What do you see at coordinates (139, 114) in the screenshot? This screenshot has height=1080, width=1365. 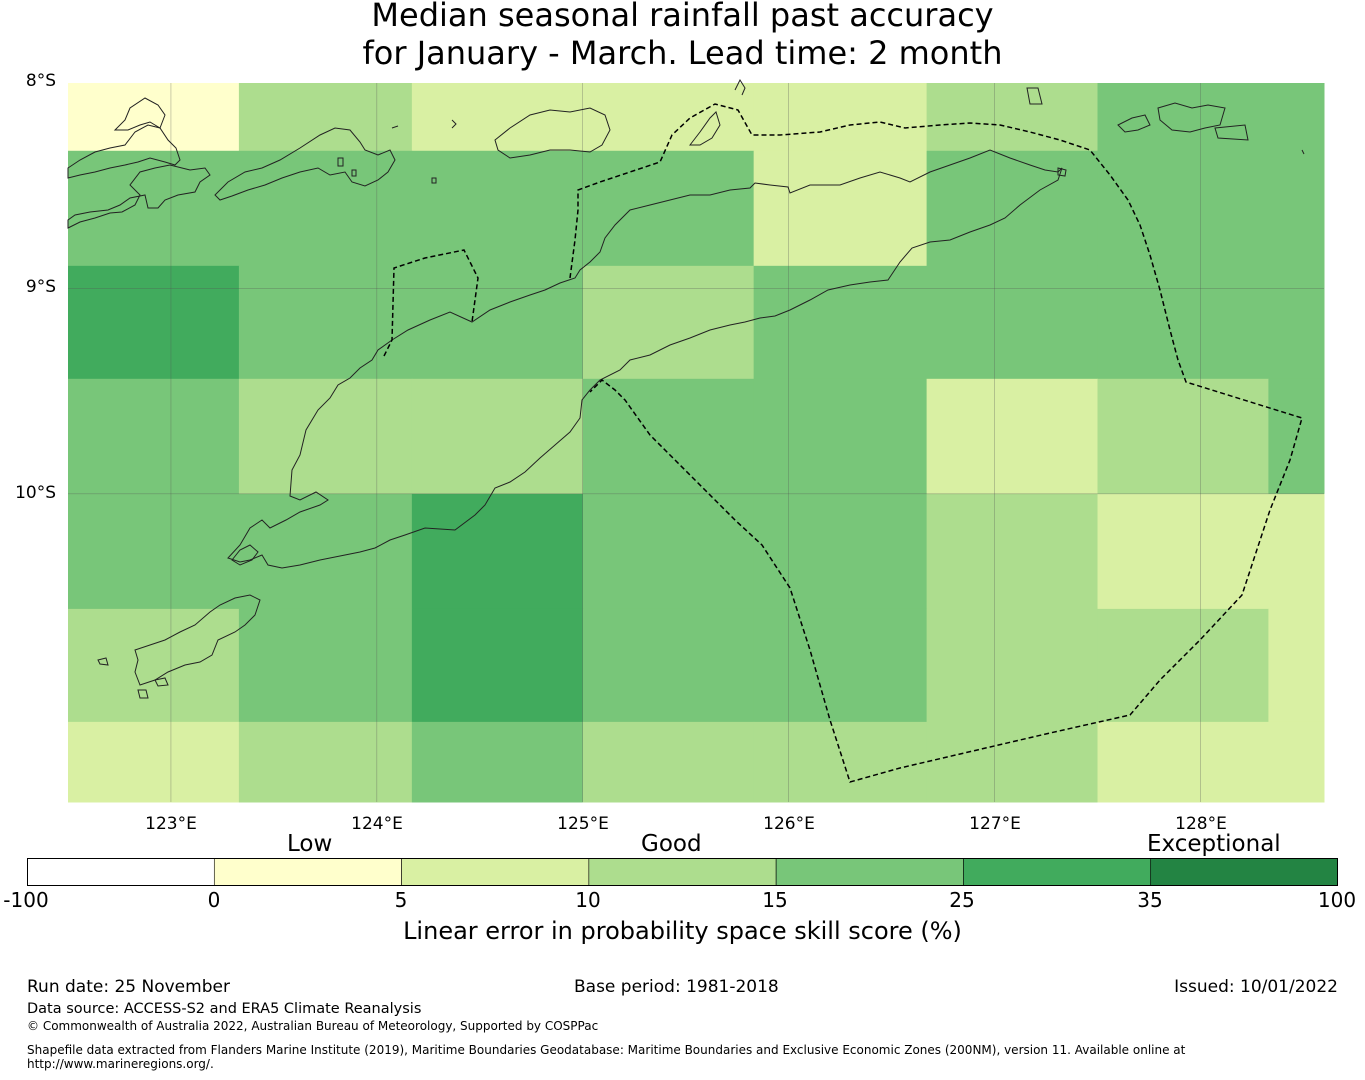 I see `pantar-coastline` at bounding box center [139, 114].